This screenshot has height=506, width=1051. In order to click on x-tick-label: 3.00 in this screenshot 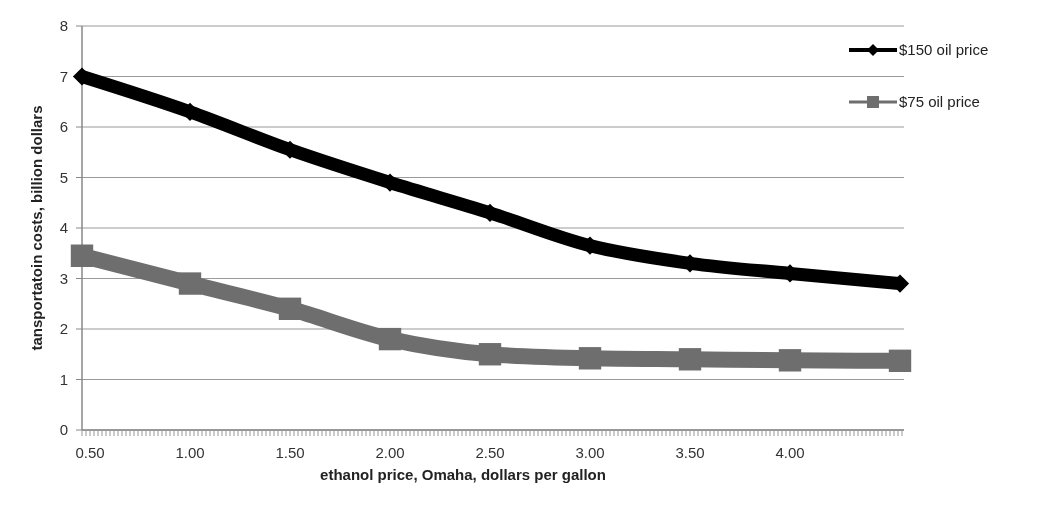, I will do `click(590, 452)`.